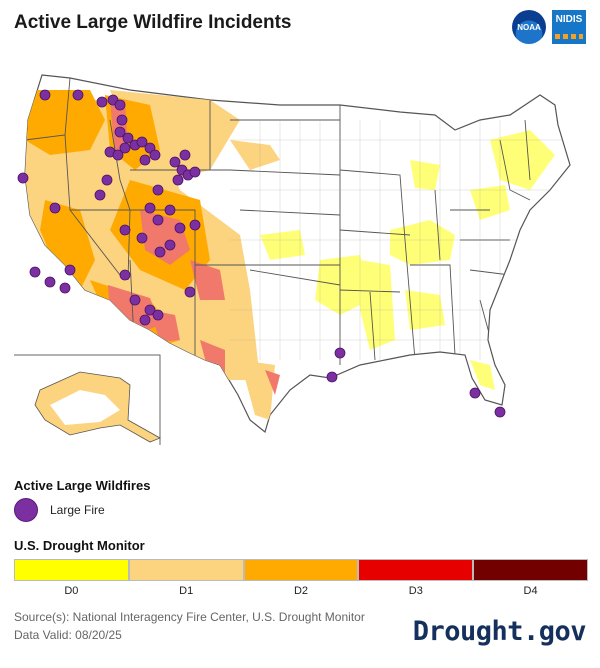 The width and height of the screenshot is (600, 668). Describe the element at coordinates (71, 591) in the screenshot. I see `drought-label-d0: D0` at that location.